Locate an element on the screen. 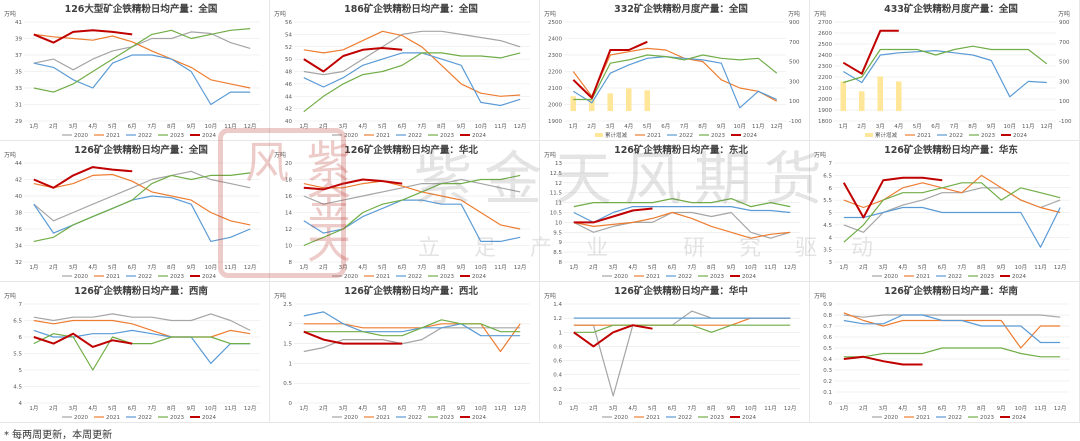 The image size is (1080, 441). y-tick-label: 0.7 is located at coordinates (827, 327).